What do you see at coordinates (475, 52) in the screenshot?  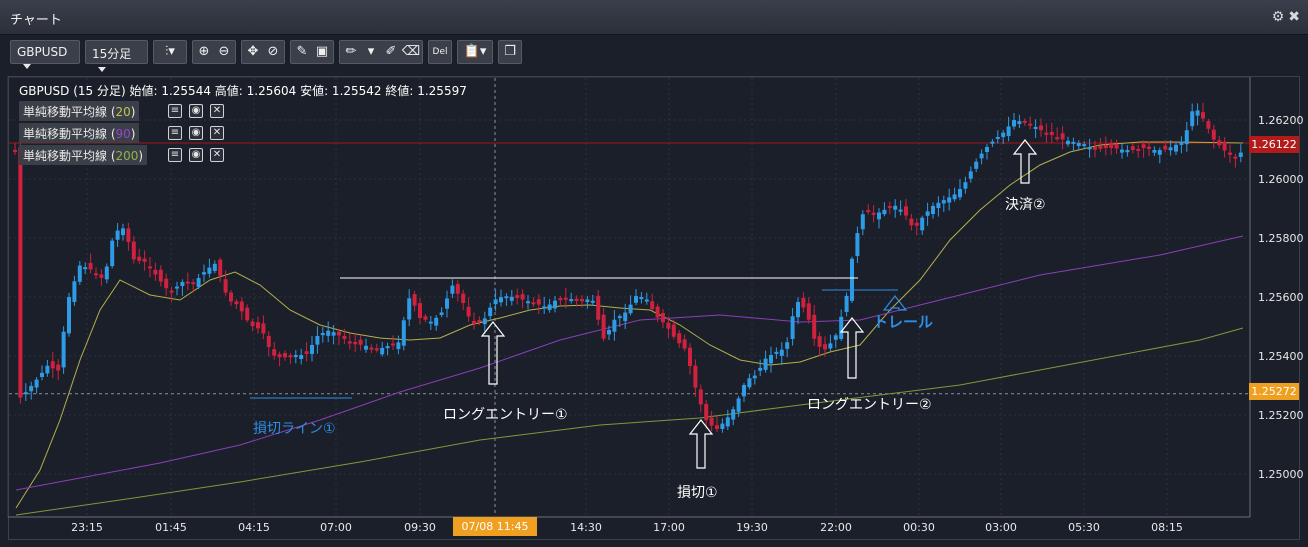 I see `clipboard-button: 📋▾` at bounding box center [475, 52].